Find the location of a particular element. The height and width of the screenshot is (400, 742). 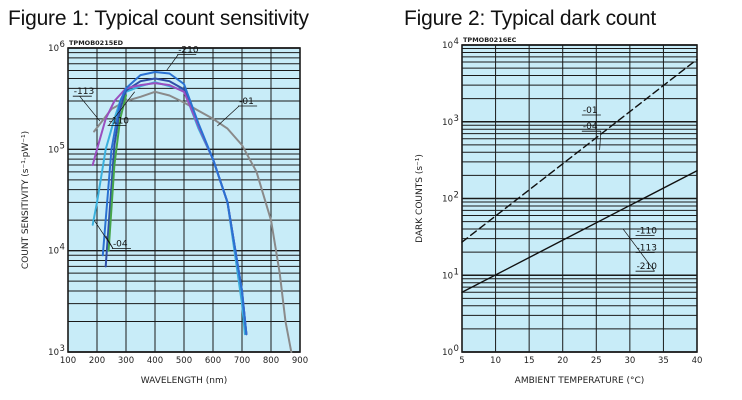

y-tick-exponent: 5 is located at coordinates (62, 146).